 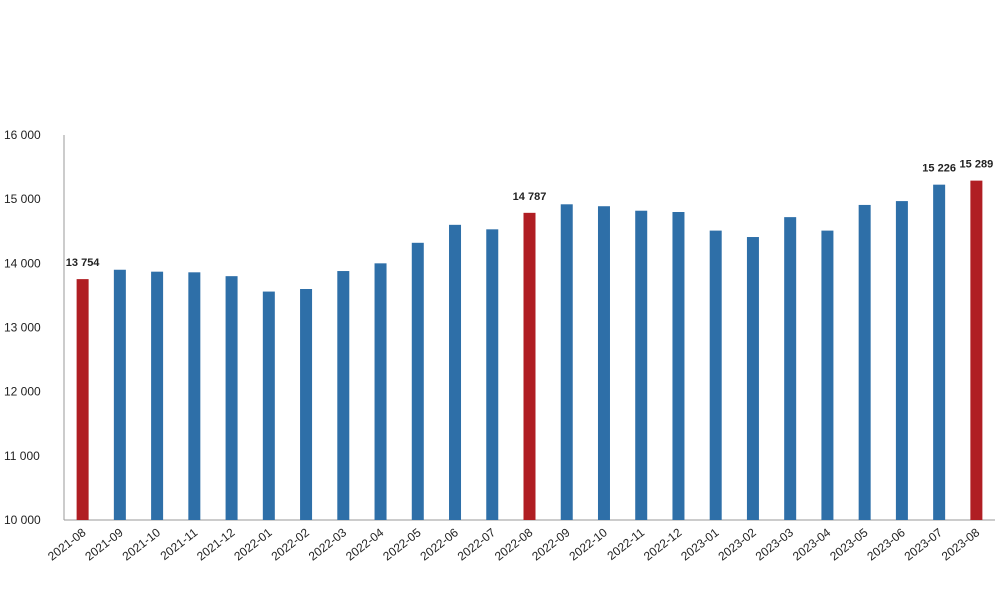 What do you see at coordinates (179, 544) in the screenshot?
I see `x-tick-label: 2021-11` at bounding box center [179, 544].